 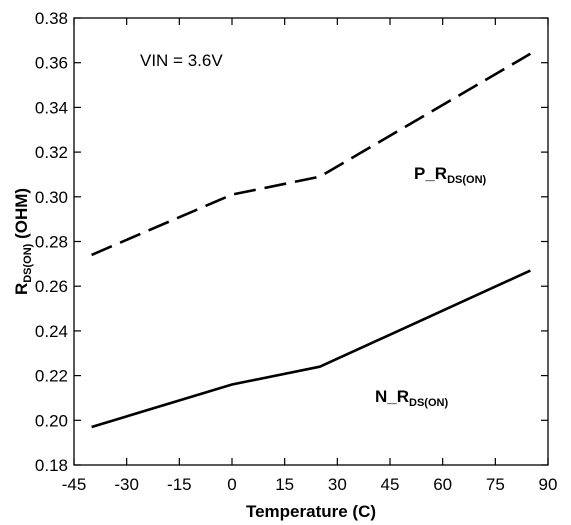 I want to click on x-tick-label: -15, so click(x=179, y=484).